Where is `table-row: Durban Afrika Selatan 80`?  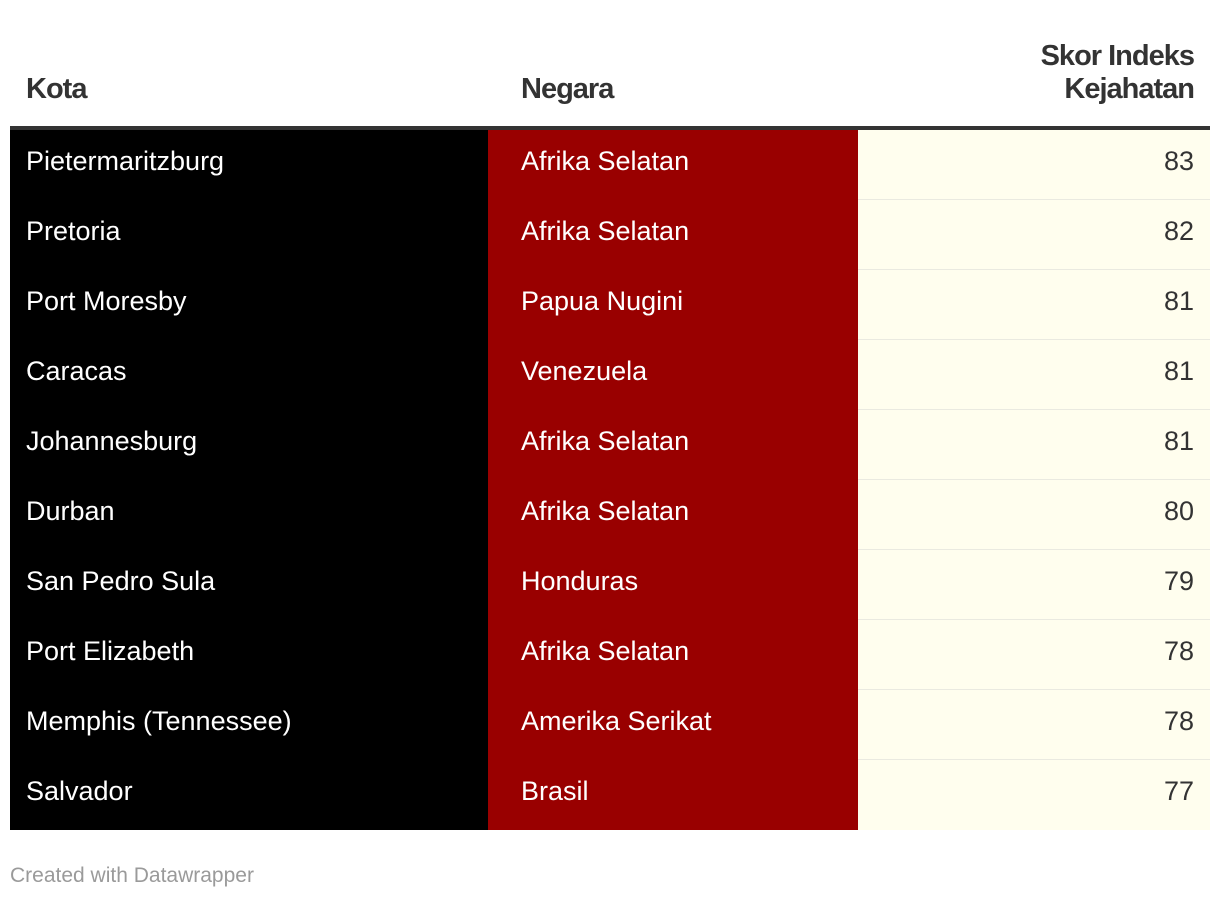
table-row: Durban Afrika Selatan 80 is located at coordinates (610, 515).